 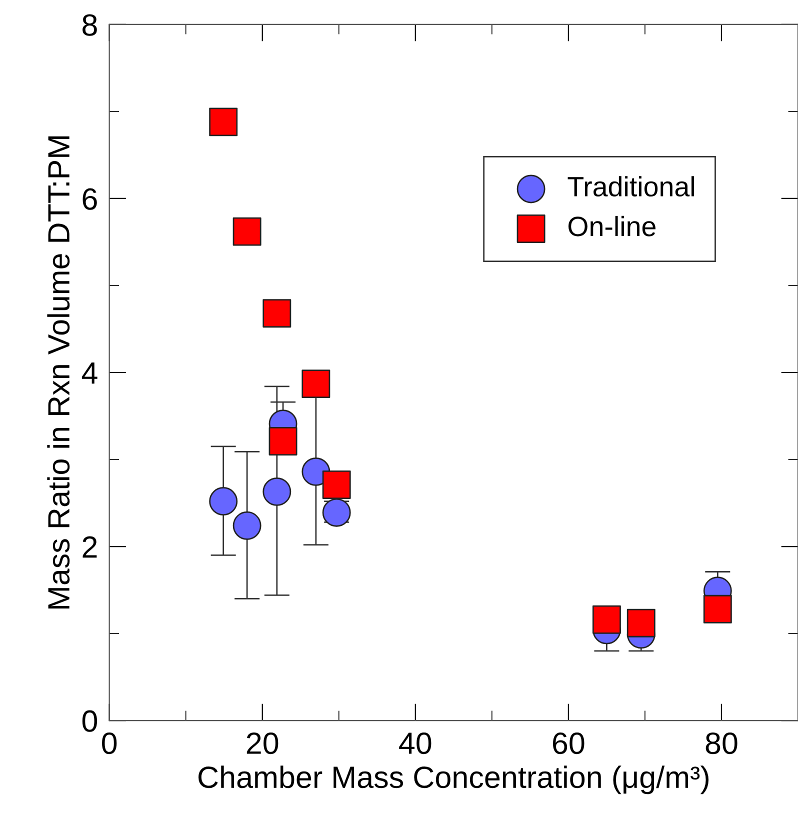 I want to click on x-tick-label: 40, so click(x=415, y=743).